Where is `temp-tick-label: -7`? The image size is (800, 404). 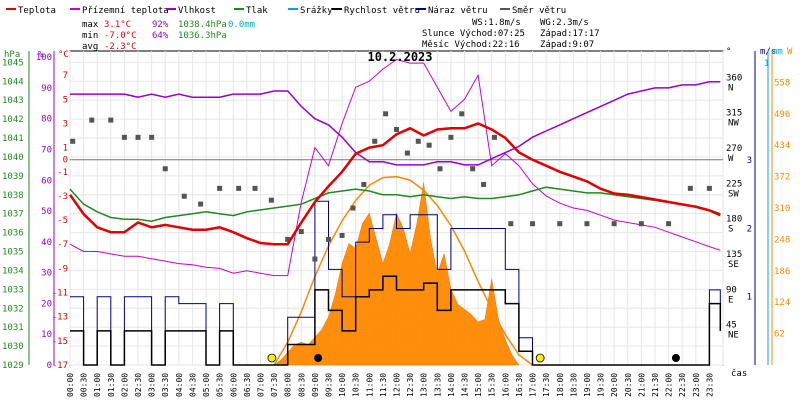
temp-tick-label: -7 is located at coordinates (62, 245).